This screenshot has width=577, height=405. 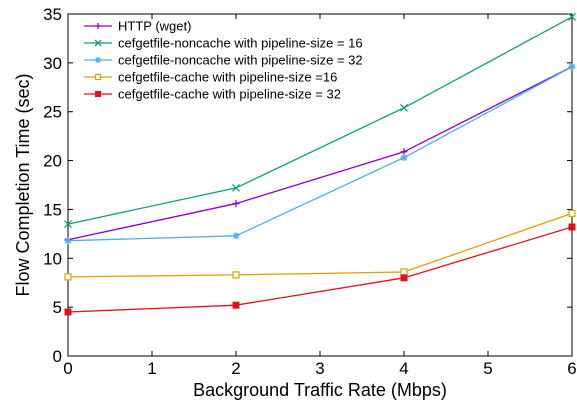 What do you see at coordinates (52, 258) in the screenshot?
I see `y-tick-label: 10` at bounding box center [52, 258].